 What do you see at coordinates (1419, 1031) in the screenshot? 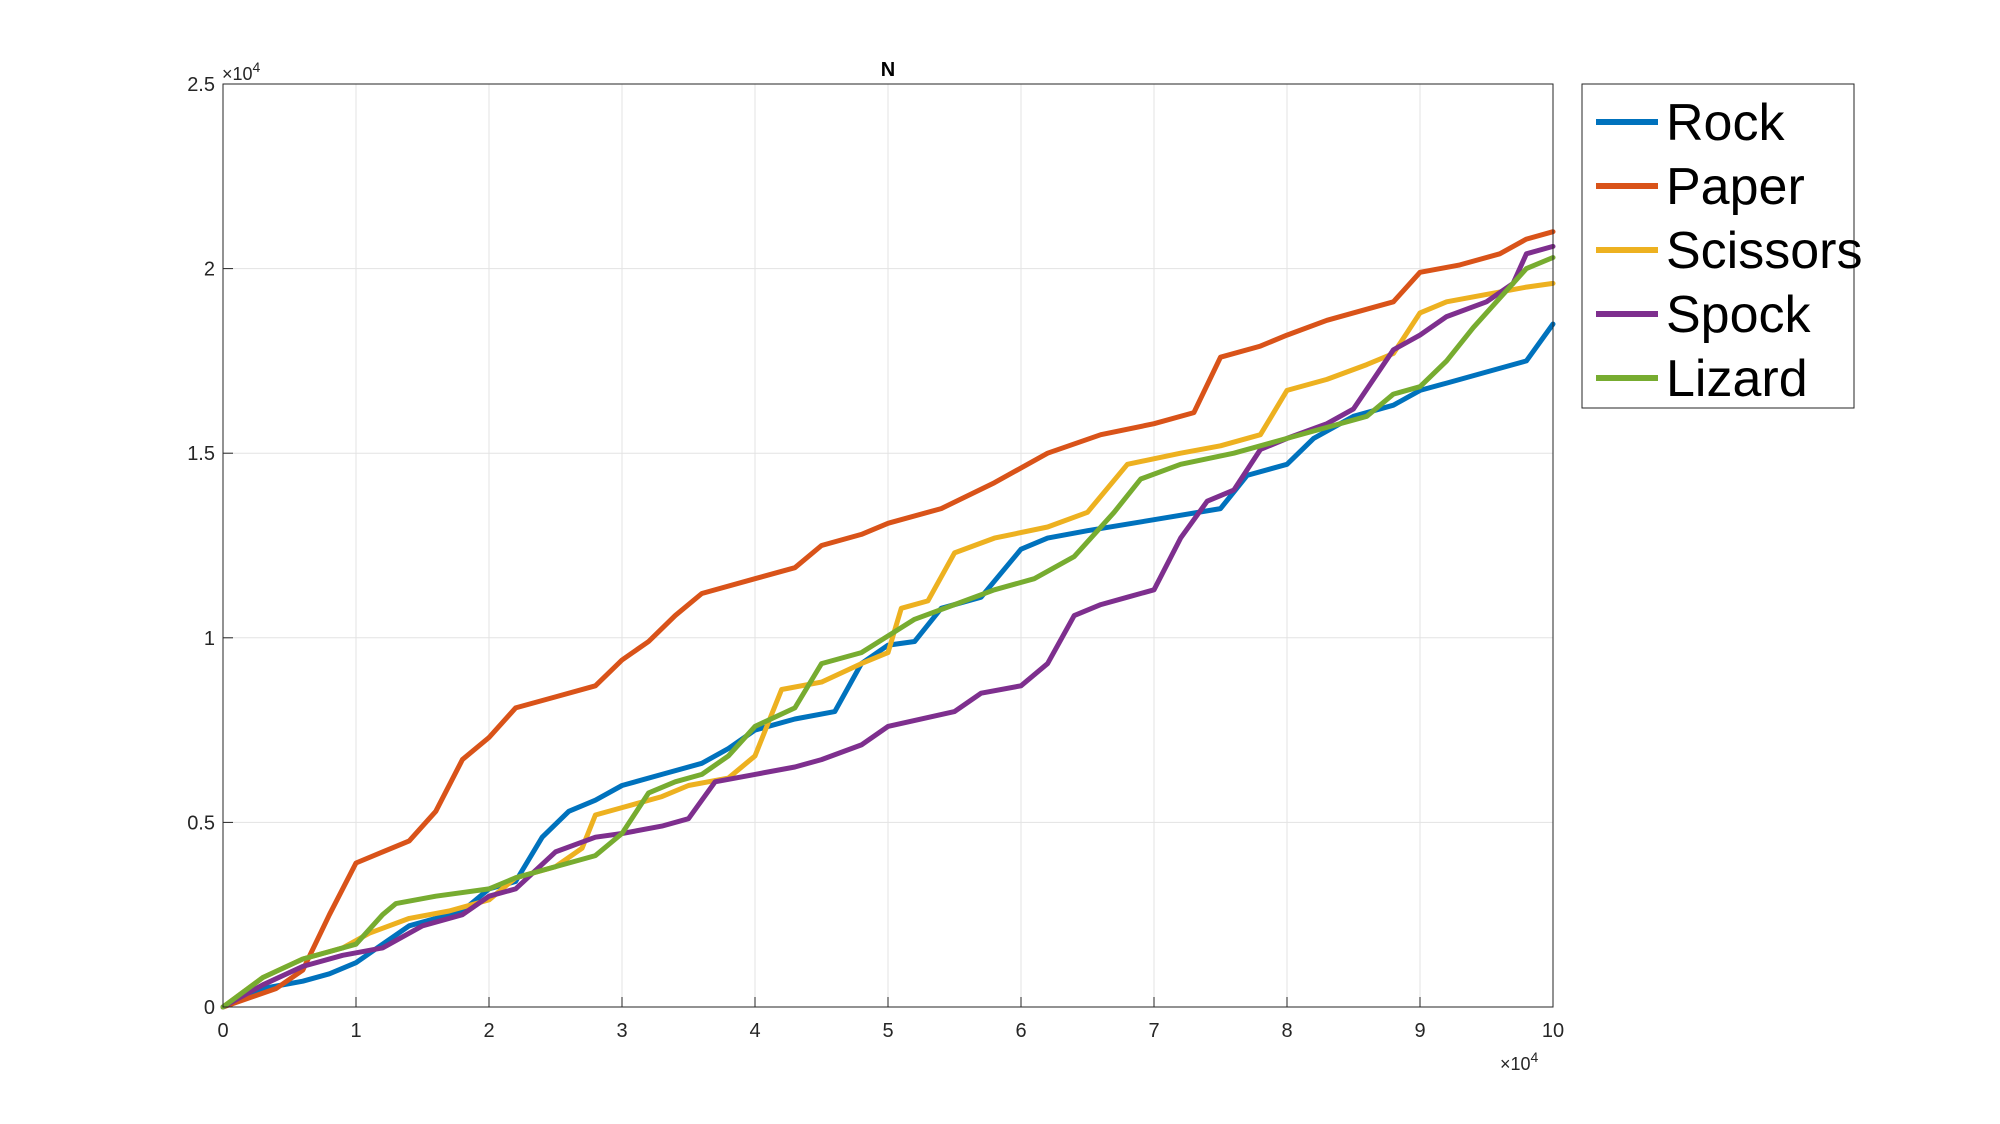
I see `x-tick-label: 9` at bounding box center [1419, 1031].